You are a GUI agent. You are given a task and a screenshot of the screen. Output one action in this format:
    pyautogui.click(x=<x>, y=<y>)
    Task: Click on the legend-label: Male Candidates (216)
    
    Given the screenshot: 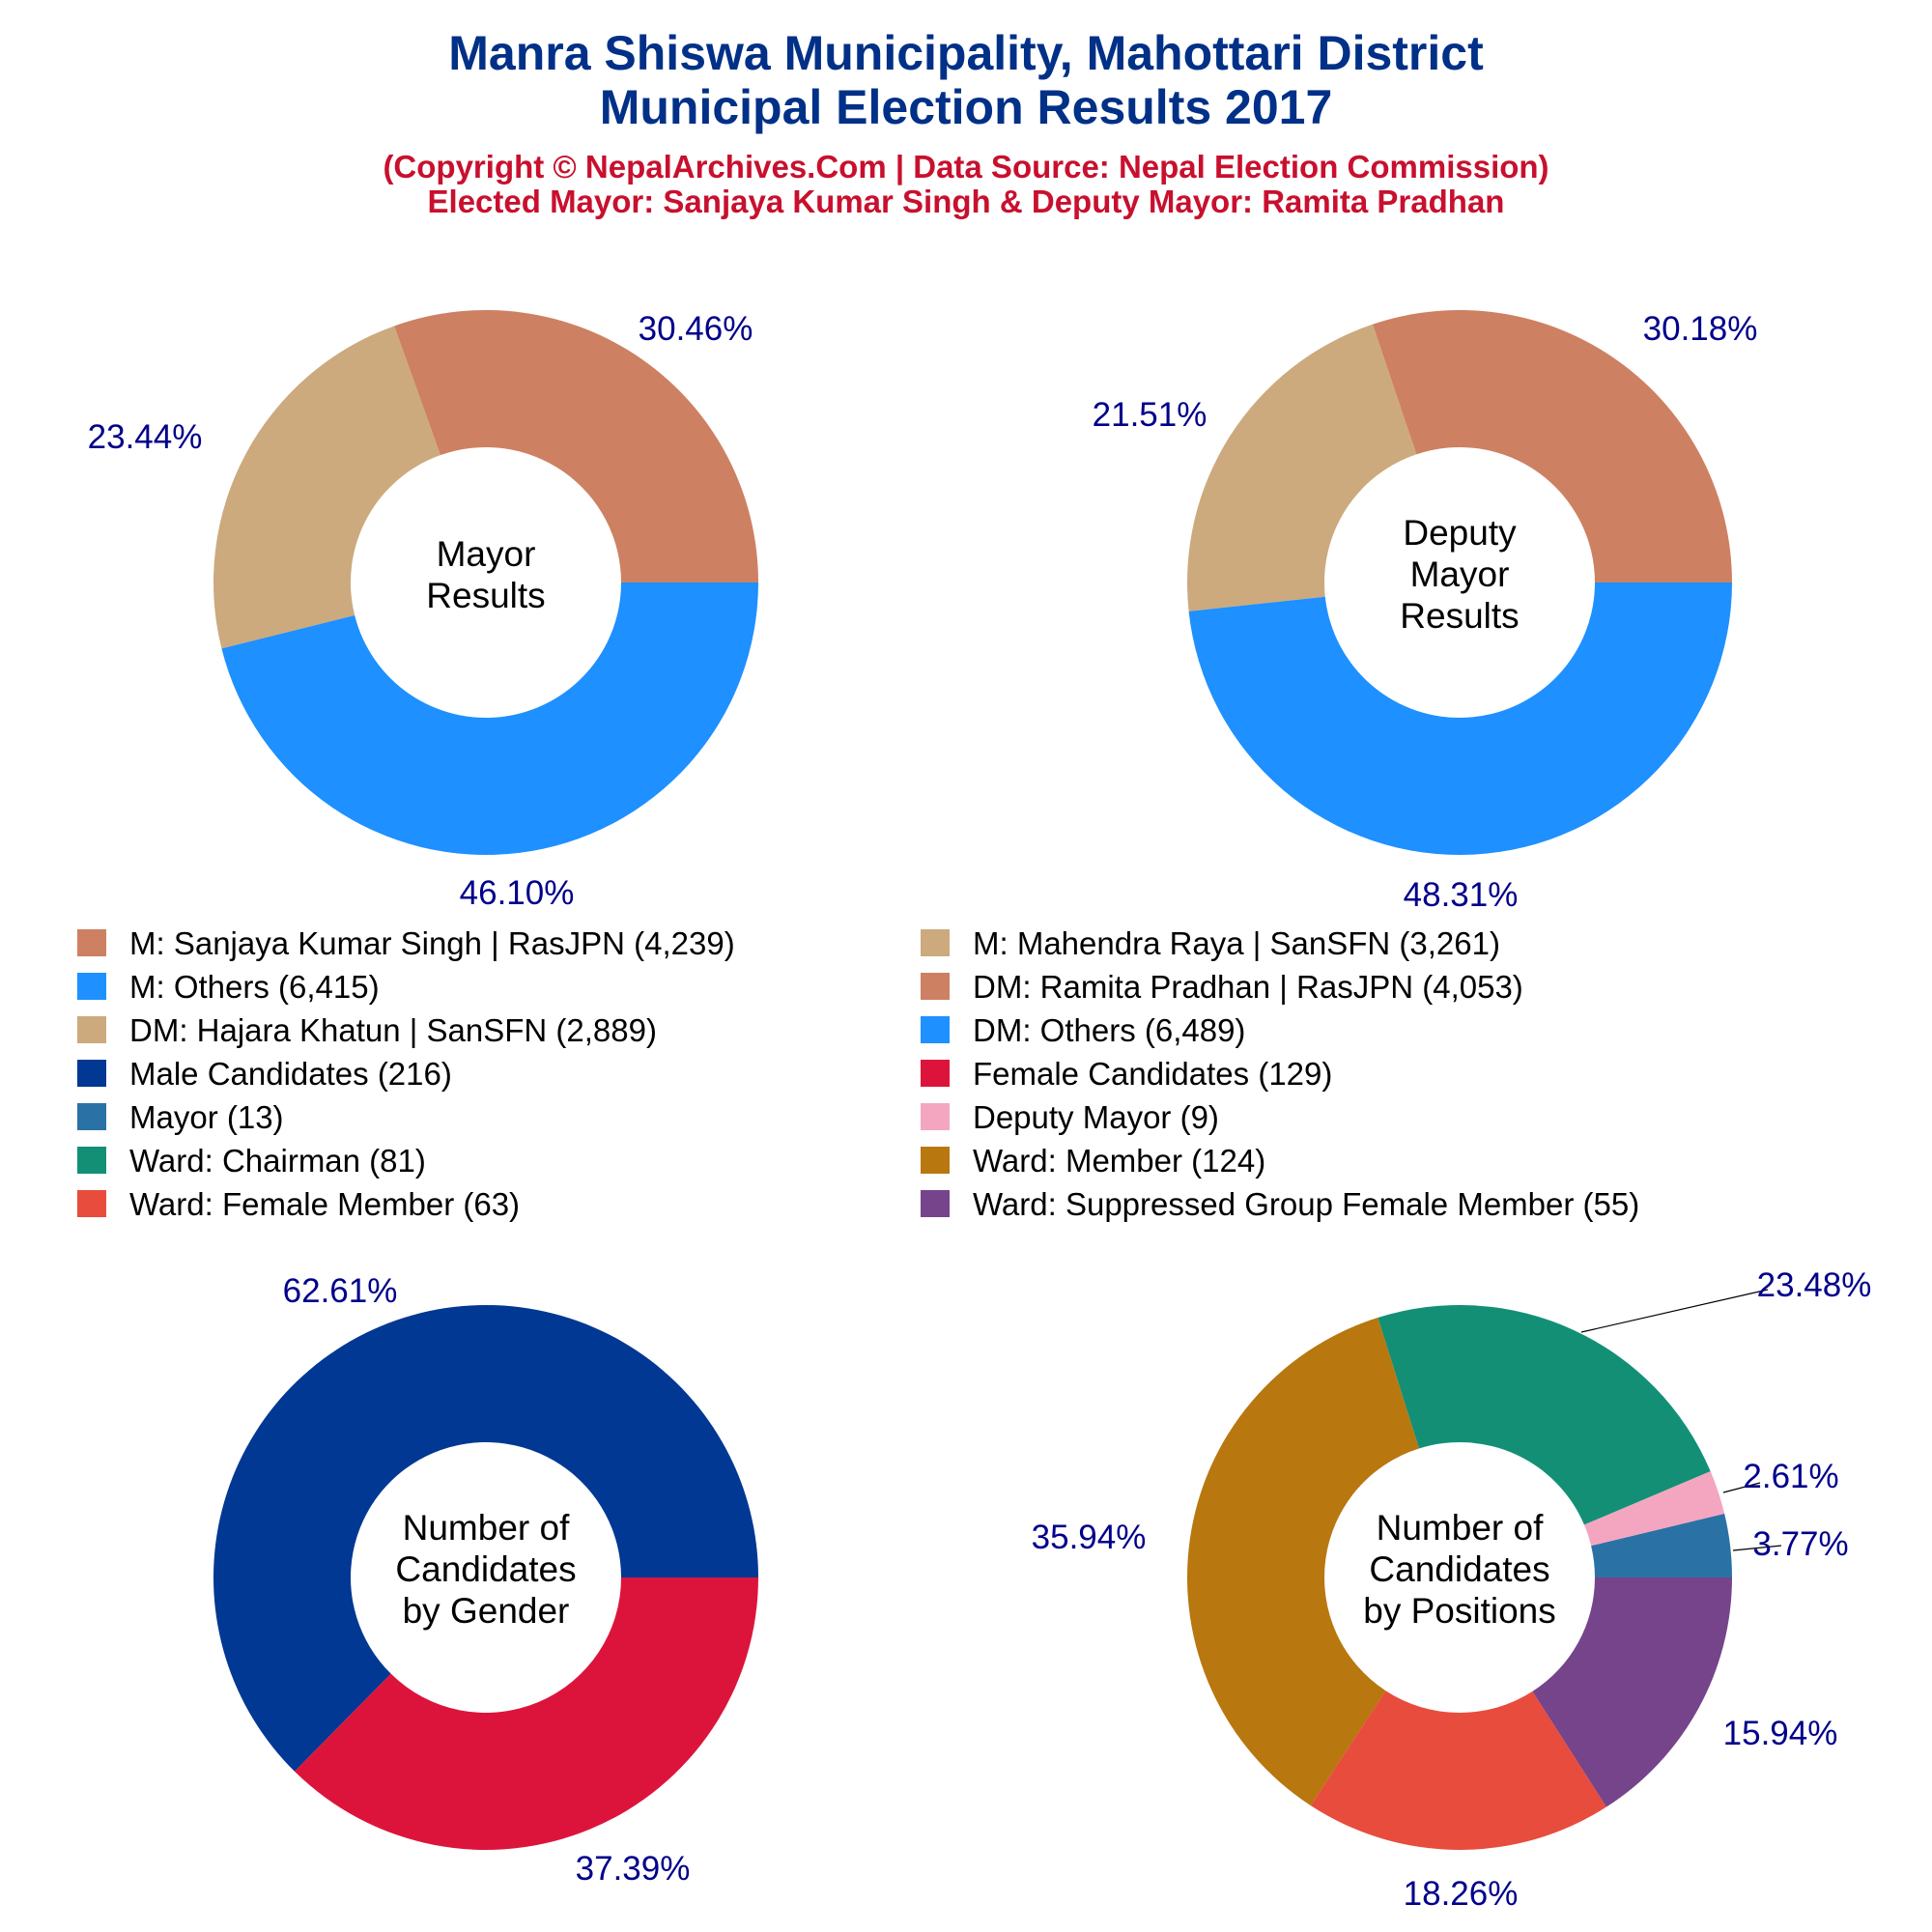 What is the action you would take?
    pyautogui.click(x=290, y=1074)
    